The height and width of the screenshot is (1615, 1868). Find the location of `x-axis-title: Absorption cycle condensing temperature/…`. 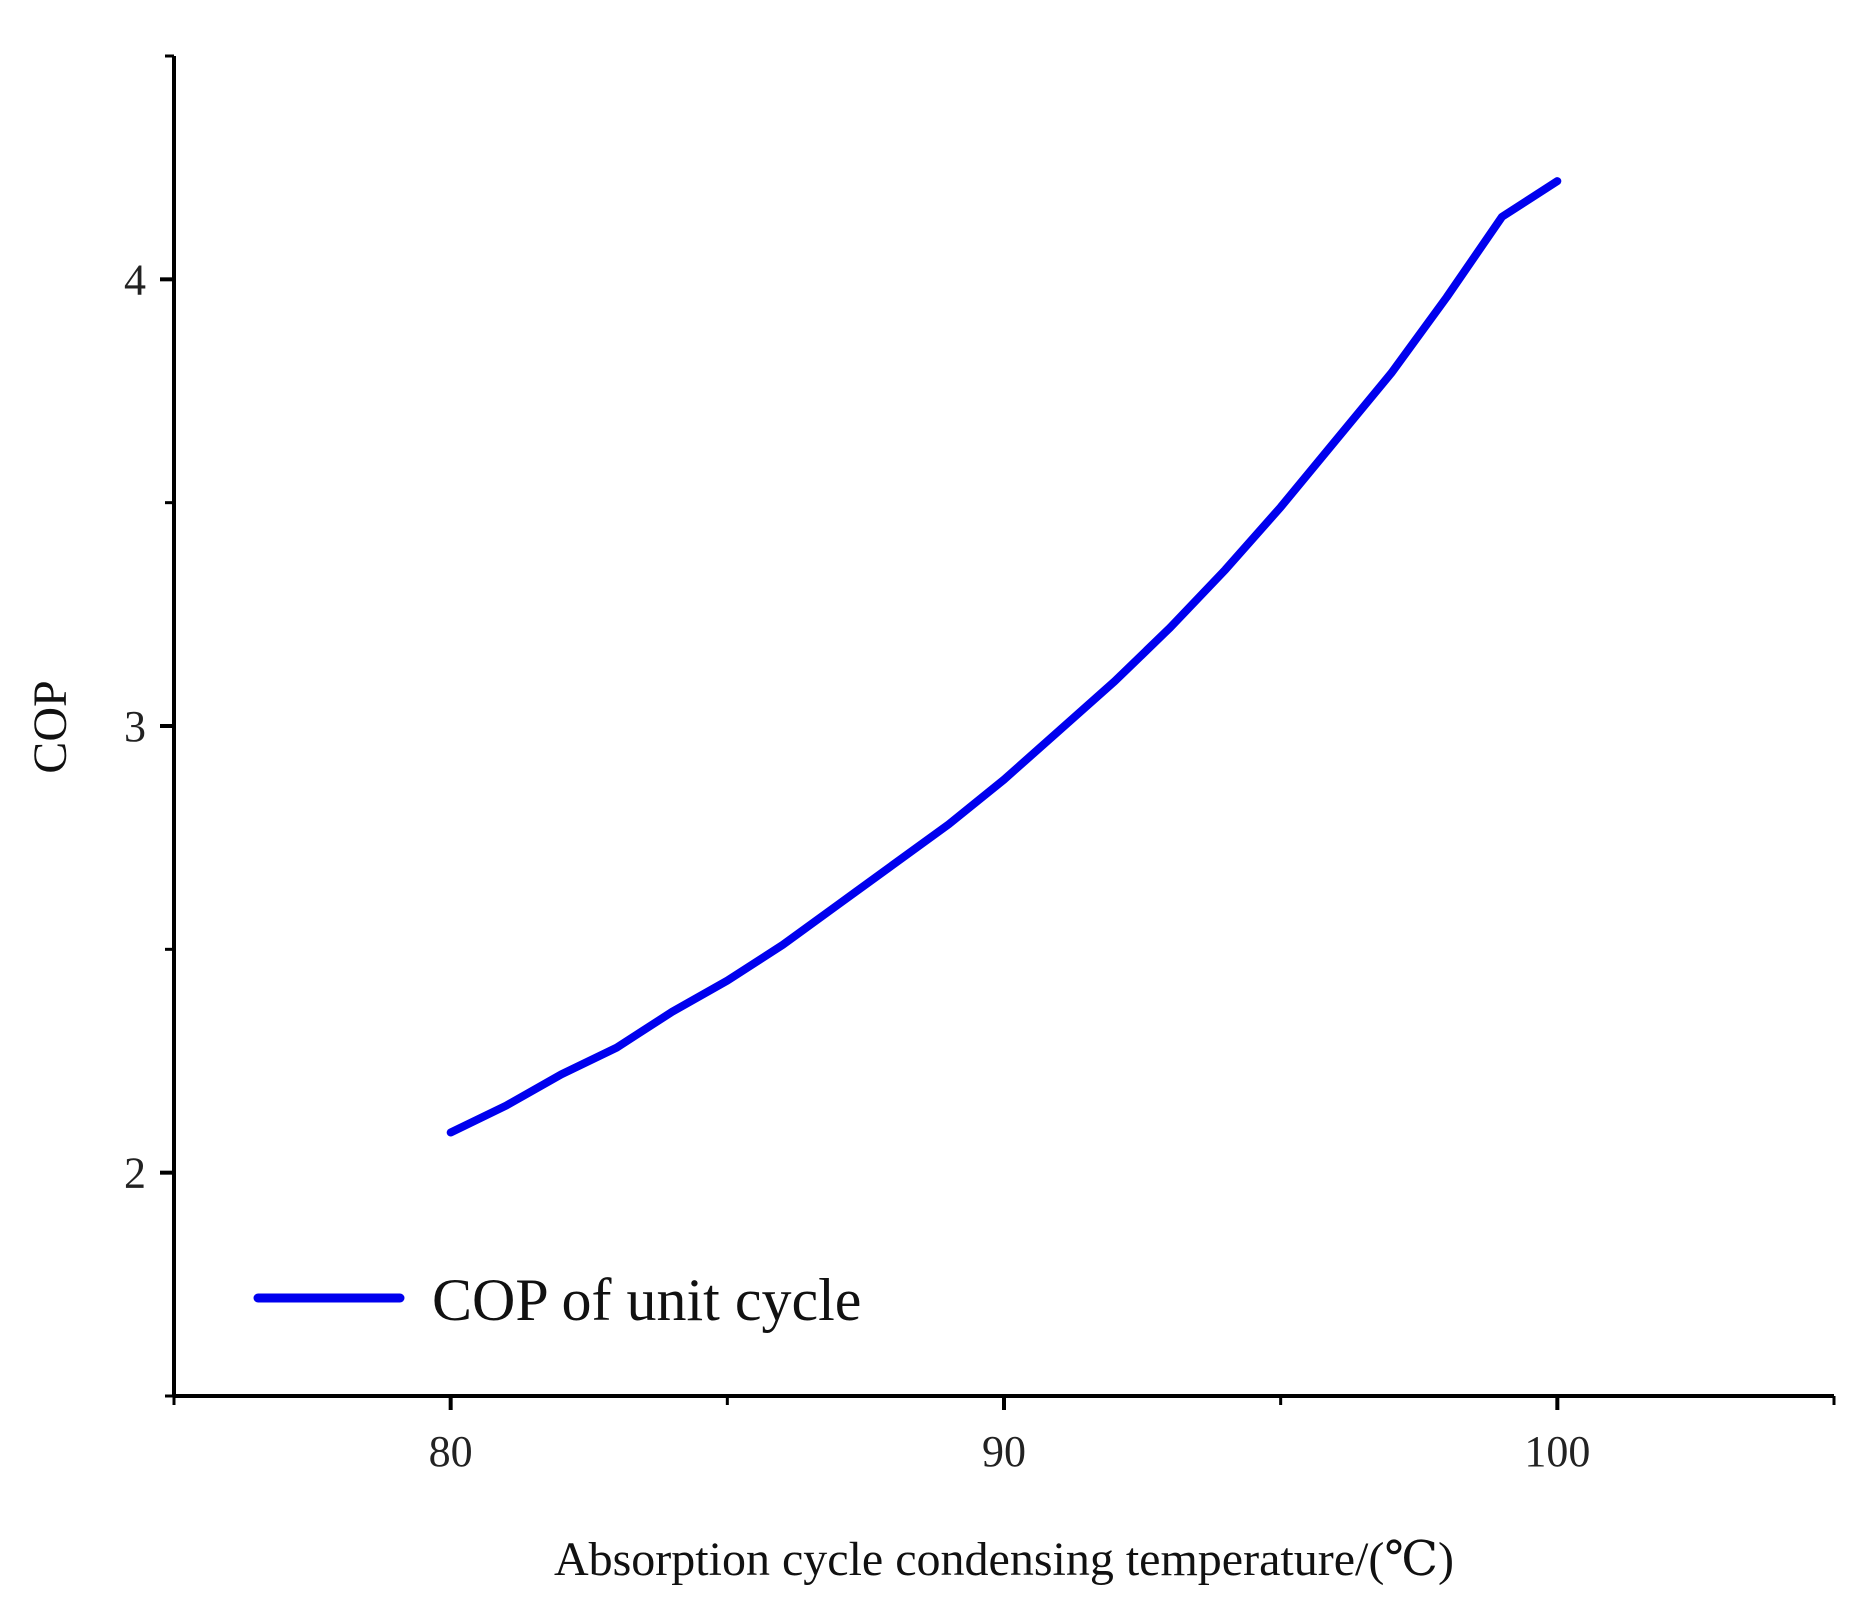

x-axis-title: Absorption cycle condensing temperature/… is located at coordinates (1004, 1559).